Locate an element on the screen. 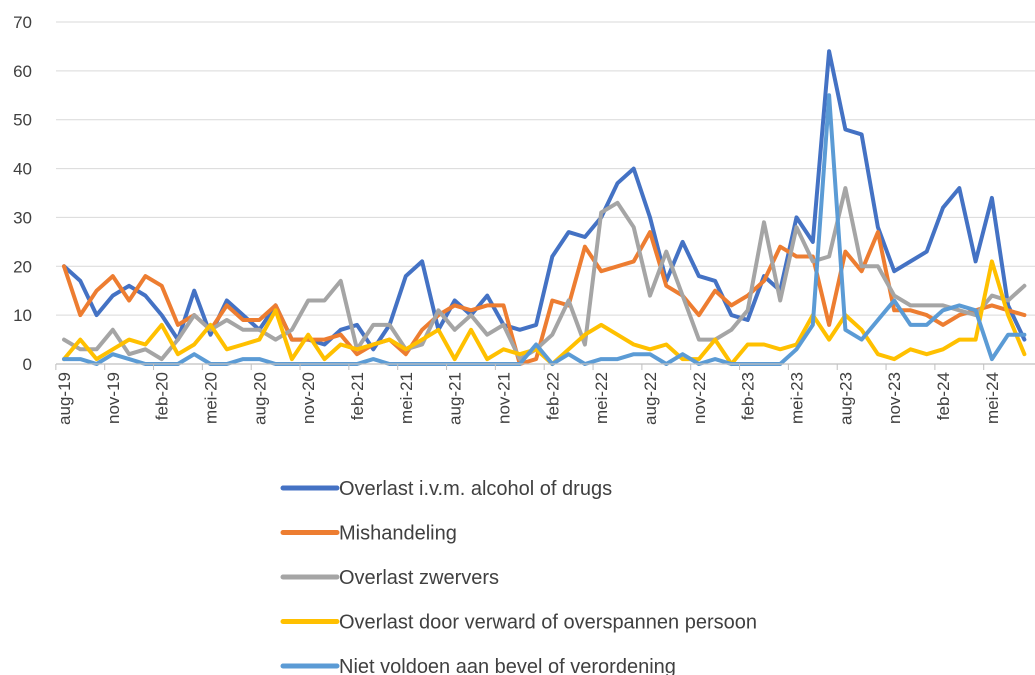 The width and height of the screenshot is (1035, 675). x-tick-label: feb-23 is located at coordinates (748, 396).